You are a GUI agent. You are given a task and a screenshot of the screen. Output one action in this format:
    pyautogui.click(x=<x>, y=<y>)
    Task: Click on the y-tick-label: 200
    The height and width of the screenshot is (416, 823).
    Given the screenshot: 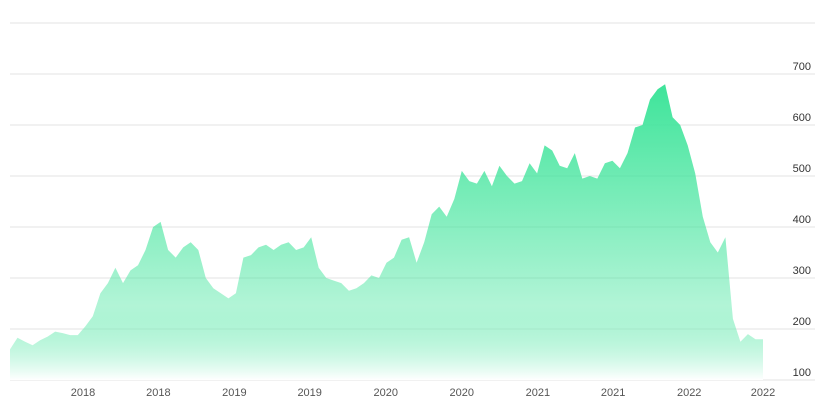 What is the action you would take?
    pyautogui.click(x=802, y=322)
    